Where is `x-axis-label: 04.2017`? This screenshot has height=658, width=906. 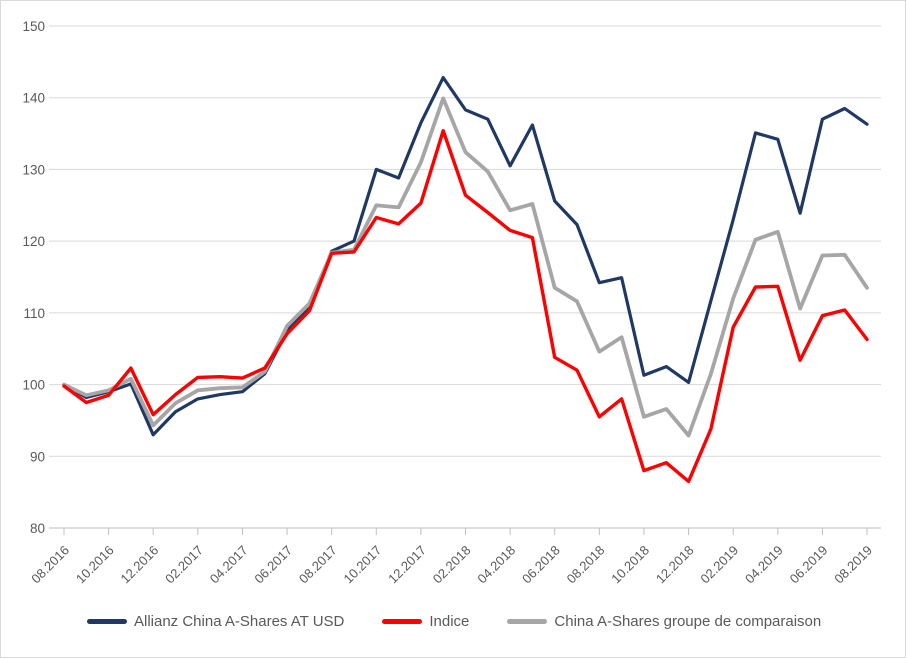 x-axis-label: 04.2017 is located at coordinates (229, 565).